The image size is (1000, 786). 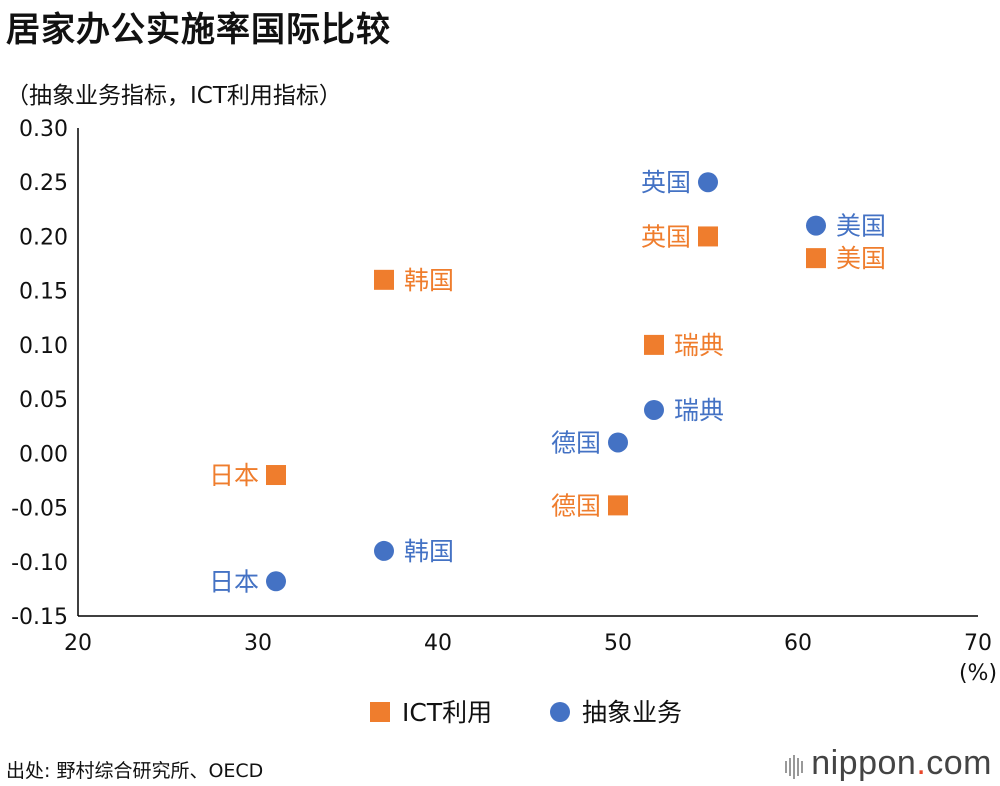 What do you see at coordinates (864, 763) in the screenshot?
I see `logo-brand: nippon` at bounding box center [864, 763].